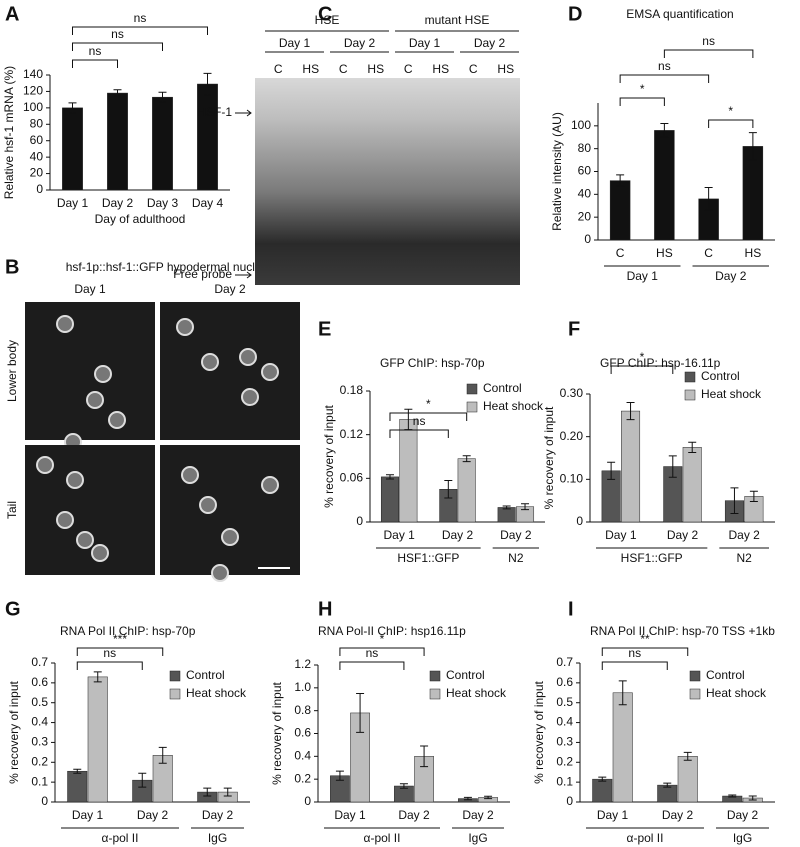 The image size is (800, 847). What do you see at coordinates (428, 558) in the screenshot?
I see `group-label: HSF1::GFP` at bounding box center [428, 558].